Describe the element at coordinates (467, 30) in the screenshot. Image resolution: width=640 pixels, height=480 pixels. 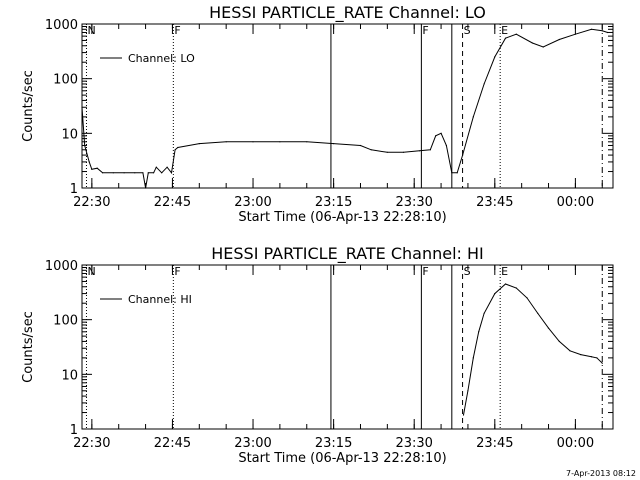
I see `event-marker-label: S` at that location.